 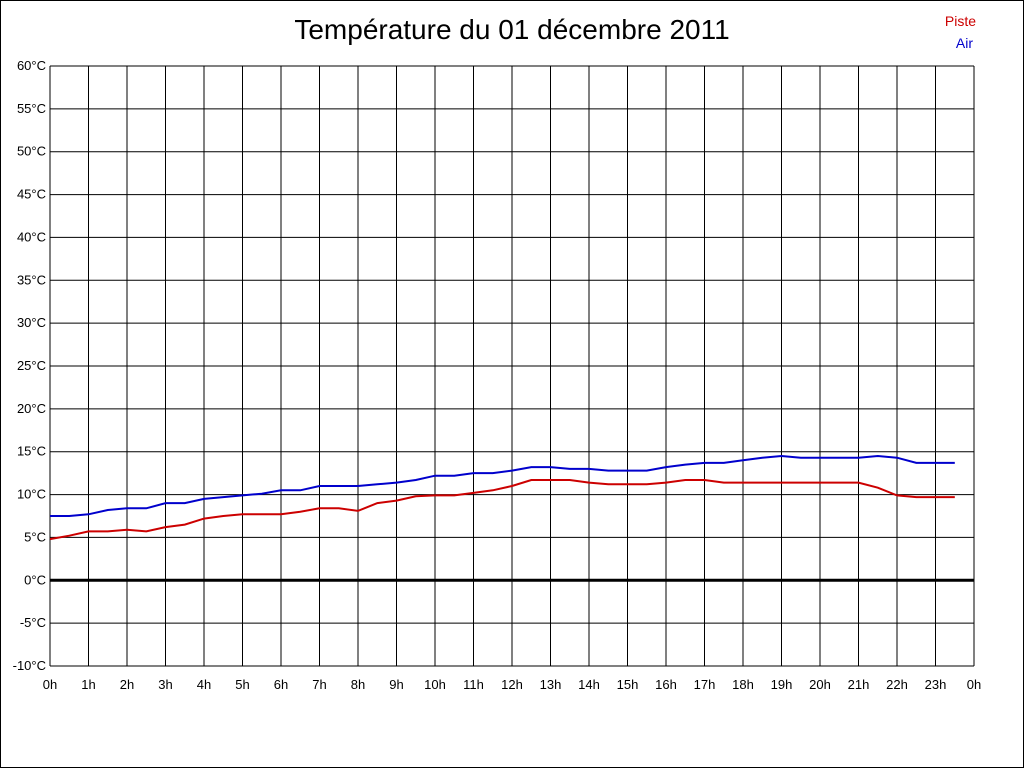 What do you see at coordinates (31, 322) in the screenshot?
I see `y-tick-label: 30°C` at bounding box center [31, 322].